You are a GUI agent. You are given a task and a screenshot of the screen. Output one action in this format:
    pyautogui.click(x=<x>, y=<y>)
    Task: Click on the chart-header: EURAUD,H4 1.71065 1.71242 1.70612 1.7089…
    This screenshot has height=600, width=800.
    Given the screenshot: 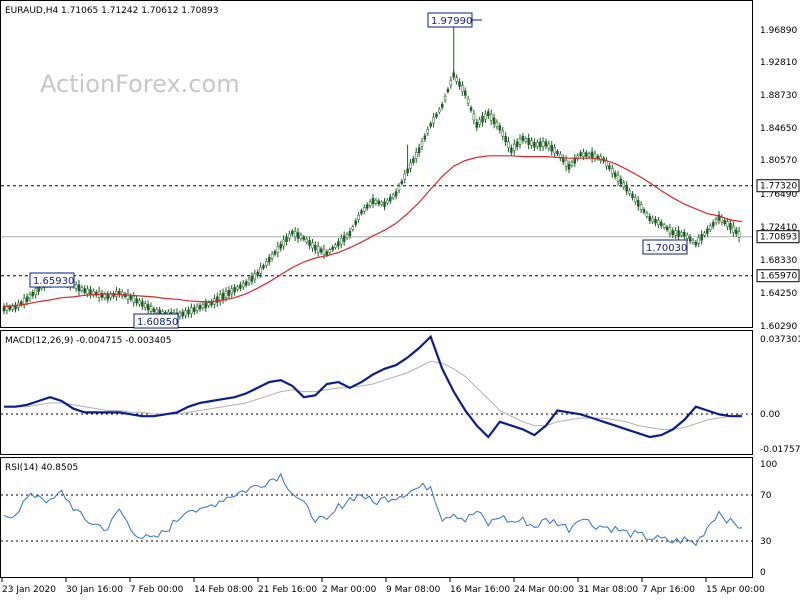 What is the action you would take?
    pyautogui.click(x=112, y=11)
    